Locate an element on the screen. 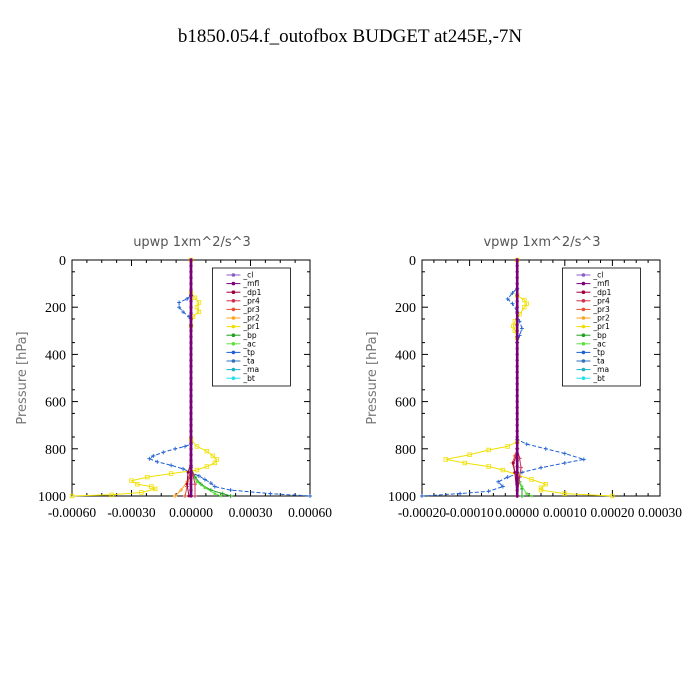 The width and height of the screenshot is (700, 700). x-tick-label: 0.00010 is located at coordinates (565, 512).